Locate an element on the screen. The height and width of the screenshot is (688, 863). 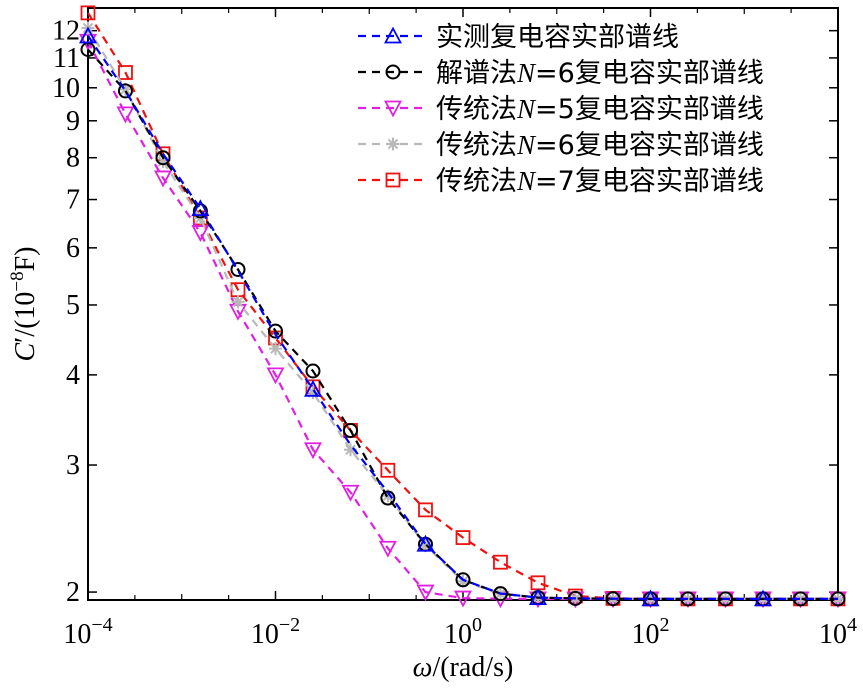
y-tick-label: 3 is located at coordinates (73, 465).